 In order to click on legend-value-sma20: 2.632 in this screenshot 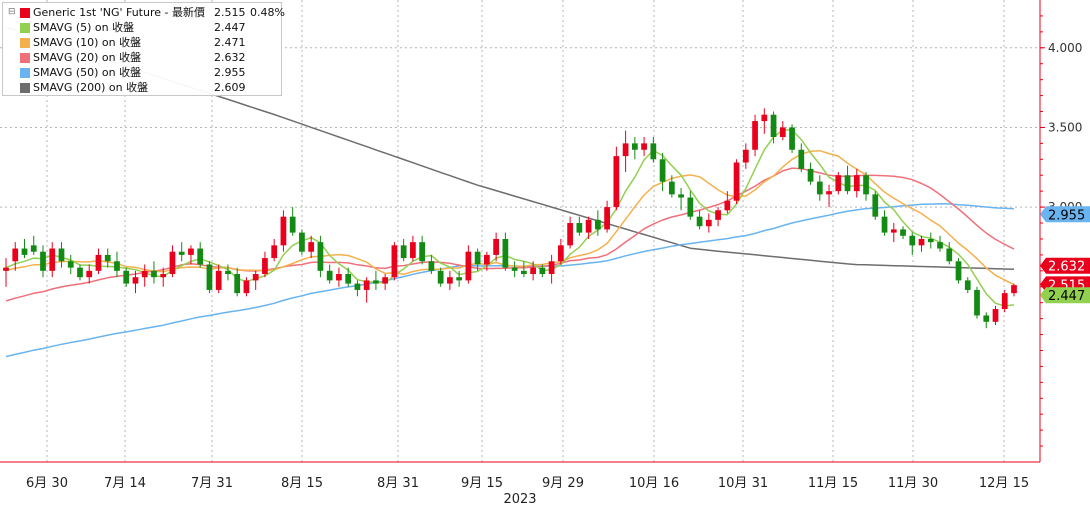, I will do `click(230, 57)`.